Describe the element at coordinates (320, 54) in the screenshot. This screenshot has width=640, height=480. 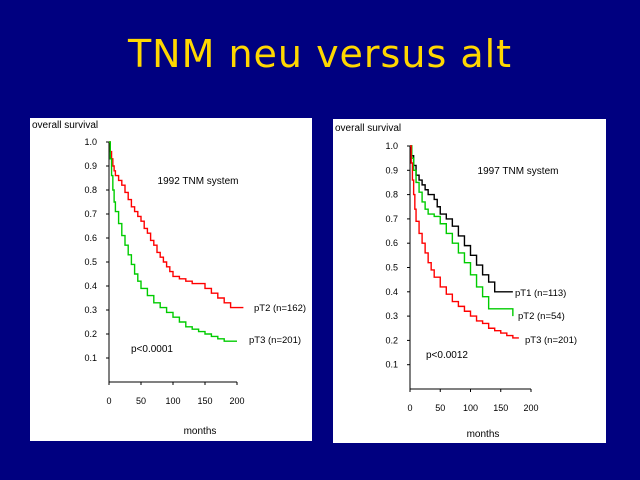
I see `slide-title: TNM neu versus alt` at that location.